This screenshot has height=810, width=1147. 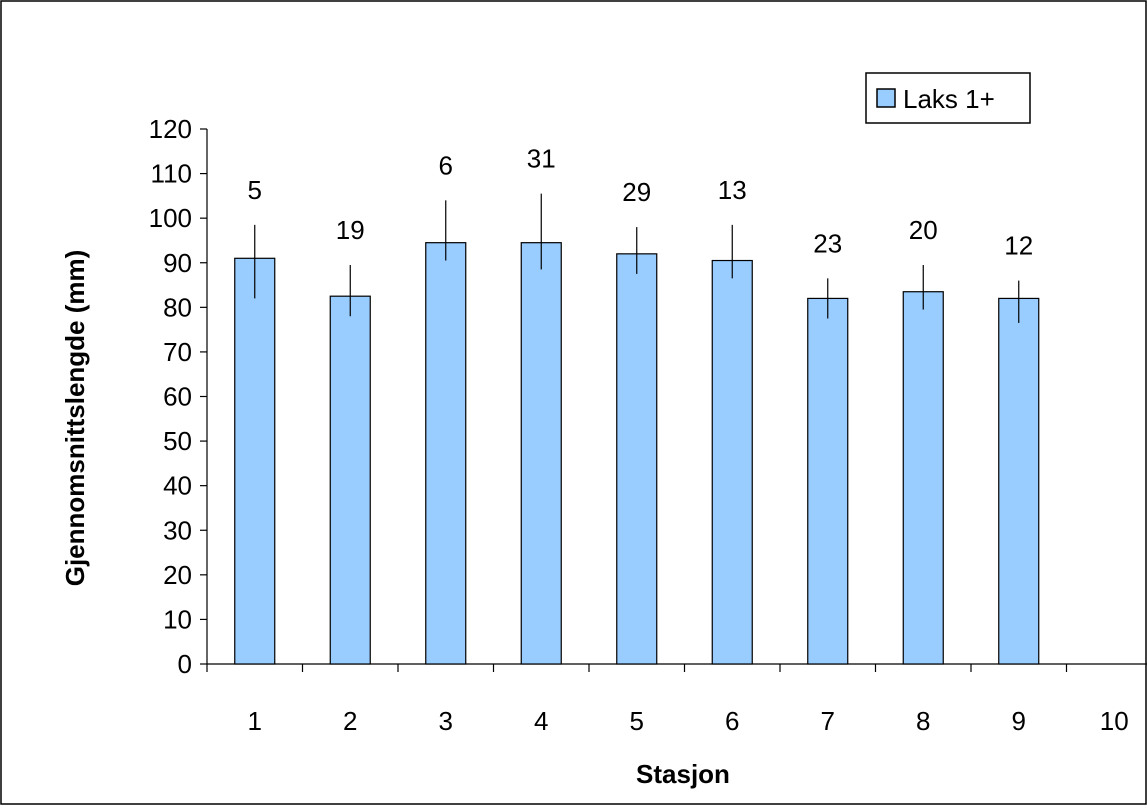 I want to click on data-labels: 5 19 6 31 29 13 23 20 12, so click(x=641, y=202).